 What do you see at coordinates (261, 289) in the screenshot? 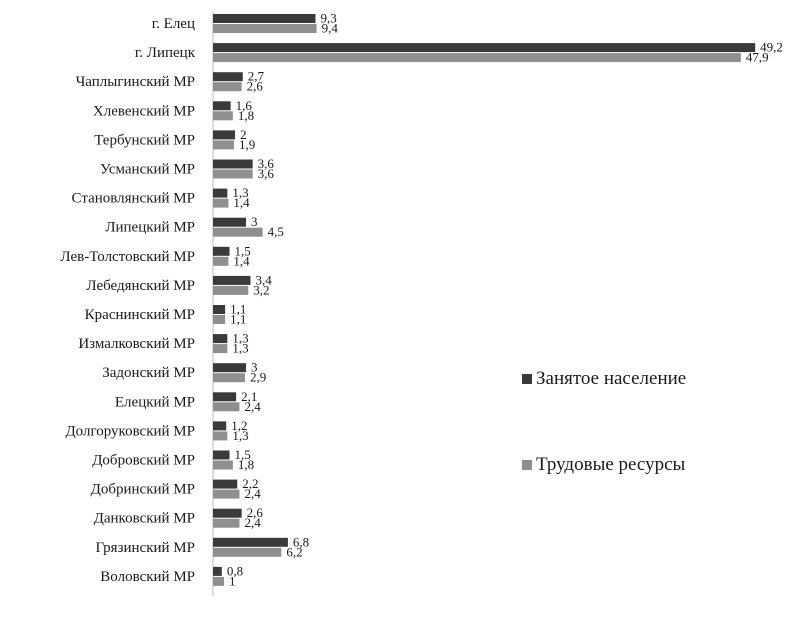
I see `data-label: 3,2` at bounding box center [261, 289].